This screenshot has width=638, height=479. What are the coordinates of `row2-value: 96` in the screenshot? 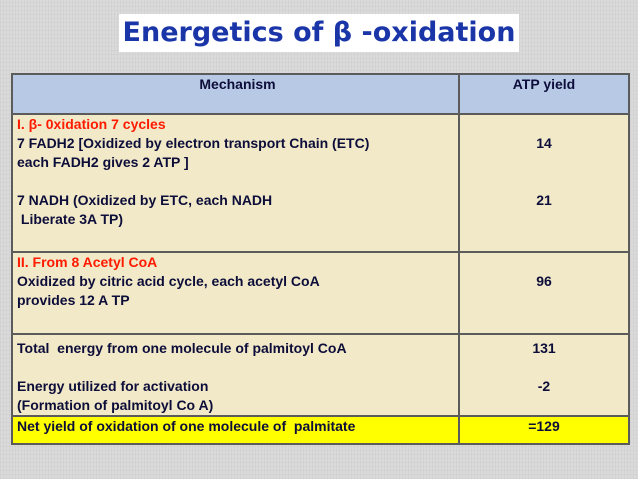 It's located at (544, 281).